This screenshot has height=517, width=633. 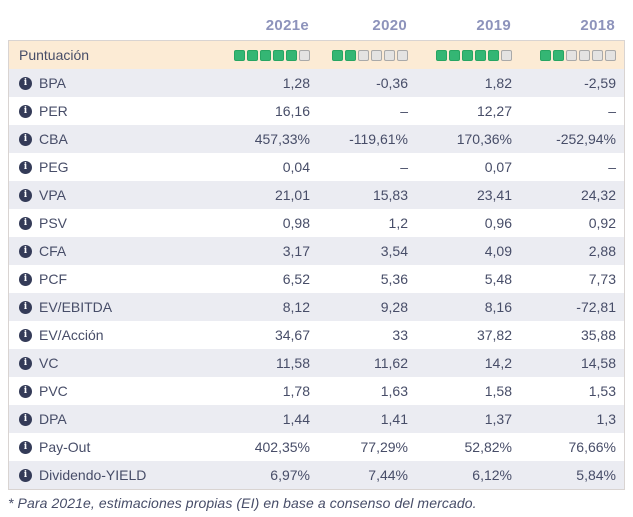 What do you see at coordinates (54, 167) in the screenshot?
I see `metric-label: PEG` at bounding box center [54, 167].